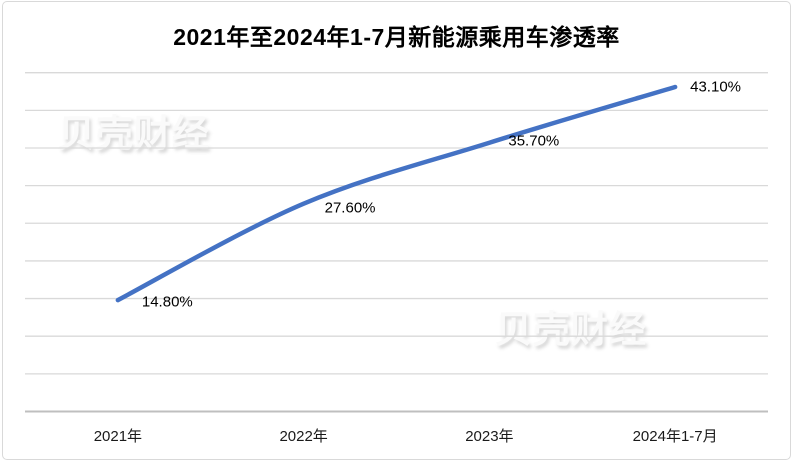 Image resolution: width=793 pixels, height=462 pixels. What do you see at coordinates (396, 37) in the screenshot?
I see `chart-title: 2021年至2024年1-7月新能源乘用车渗透率` at bounding box center [396, 37].